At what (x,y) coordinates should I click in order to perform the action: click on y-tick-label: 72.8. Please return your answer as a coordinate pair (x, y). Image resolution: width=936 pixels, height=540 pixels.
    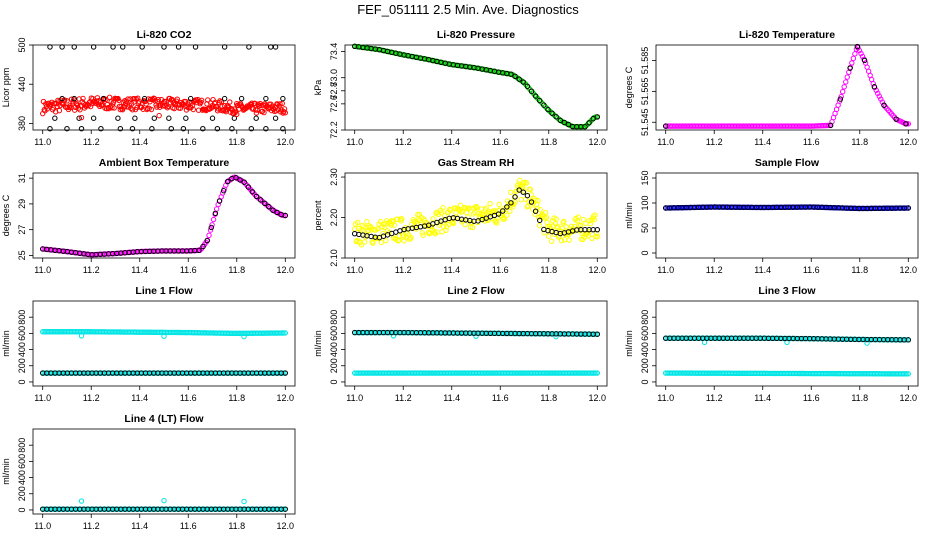
    Looking at the image, I should click on (334, 91).